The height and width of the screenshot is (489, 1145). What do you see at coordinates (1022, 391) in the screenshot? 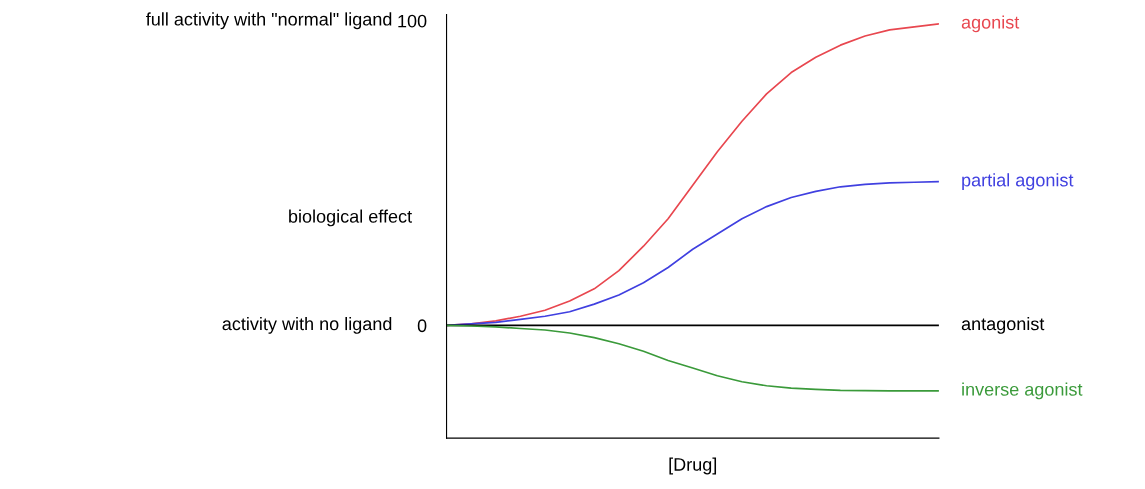
I see `series-label: inverse agonist` at bounding box center [1022, 391].